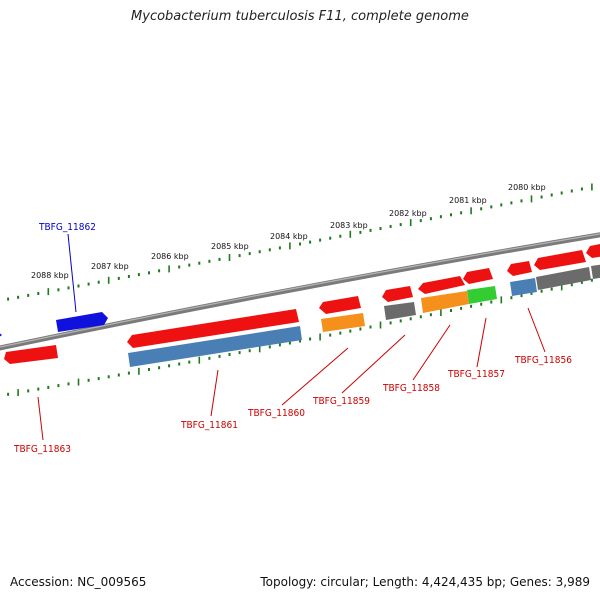  I want to click on accession-text: Accession: NC_009565, so click(78, 582).